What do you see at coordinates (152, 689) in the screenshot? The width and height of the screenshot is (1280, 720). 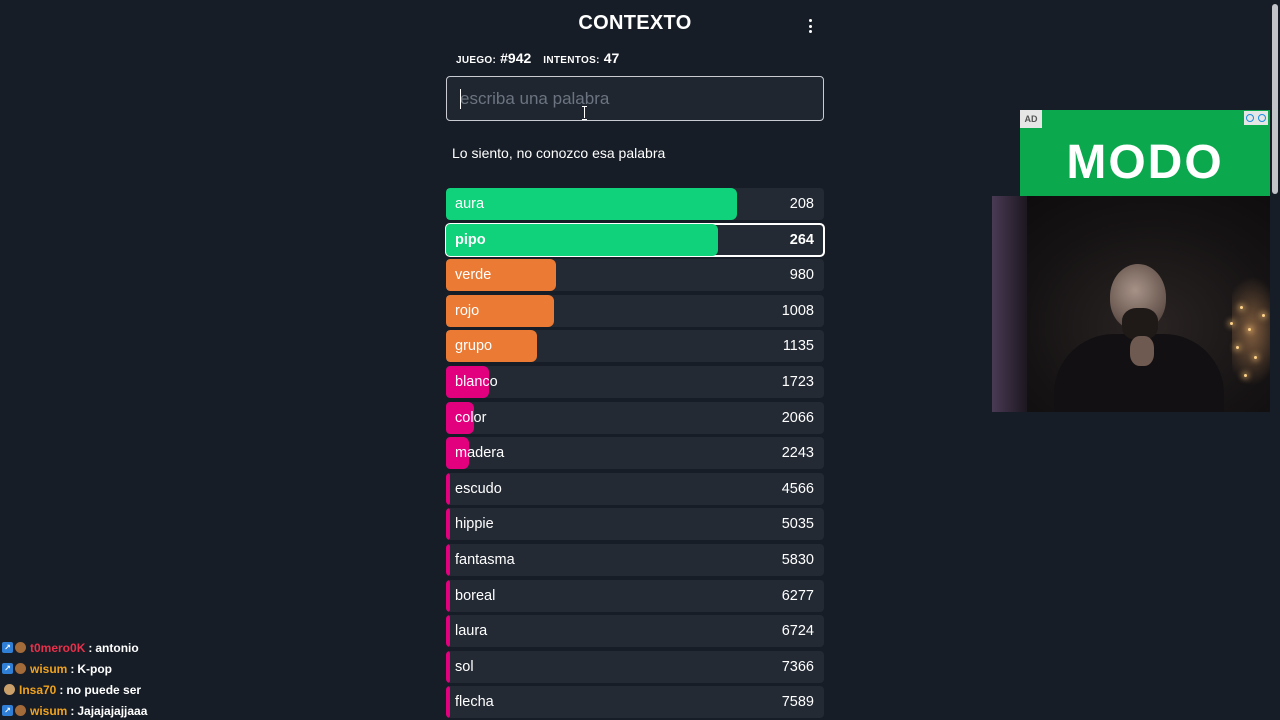 I see `chat-message: Insa70: no puede ser` at bounding box center [152, 689].